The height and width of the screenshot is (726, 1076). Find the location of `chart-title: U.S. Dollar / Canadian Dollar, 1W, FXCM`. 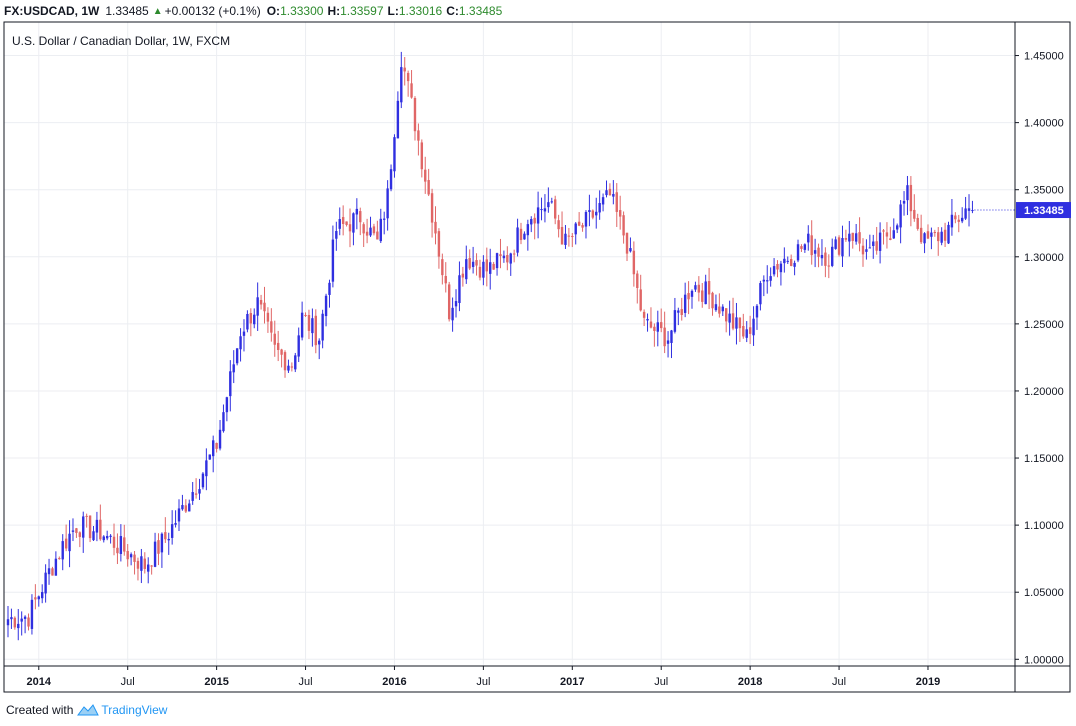

chart-title: U.S. Dollar / Canadian Dollar, 1W, FXCM is located at coordinates (121, 41).